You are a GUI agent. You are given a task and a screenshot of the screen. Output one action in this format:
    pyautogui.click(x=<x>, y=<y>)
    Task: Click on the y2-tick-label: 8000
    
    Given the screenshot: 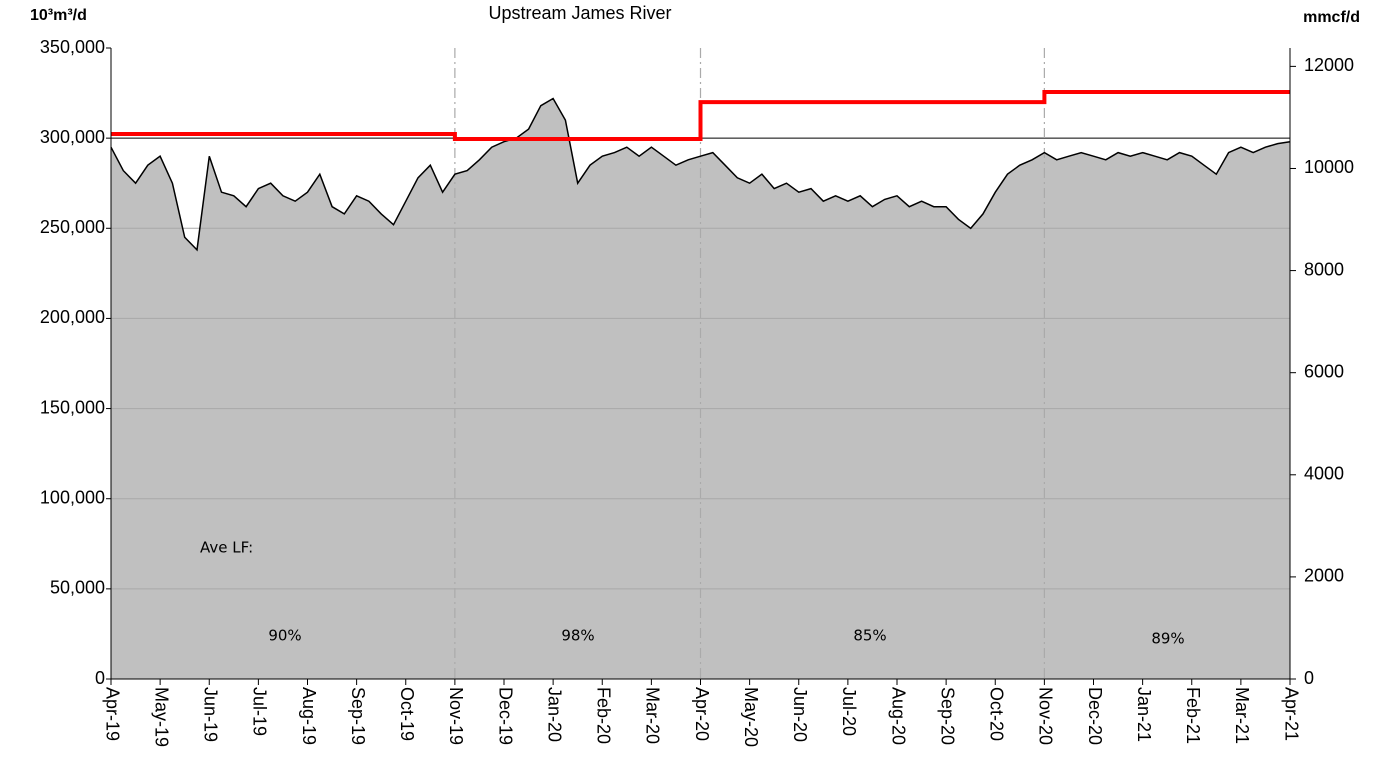 What is the action you would take?
    pyautogui.click(x=1324, y=269)
    